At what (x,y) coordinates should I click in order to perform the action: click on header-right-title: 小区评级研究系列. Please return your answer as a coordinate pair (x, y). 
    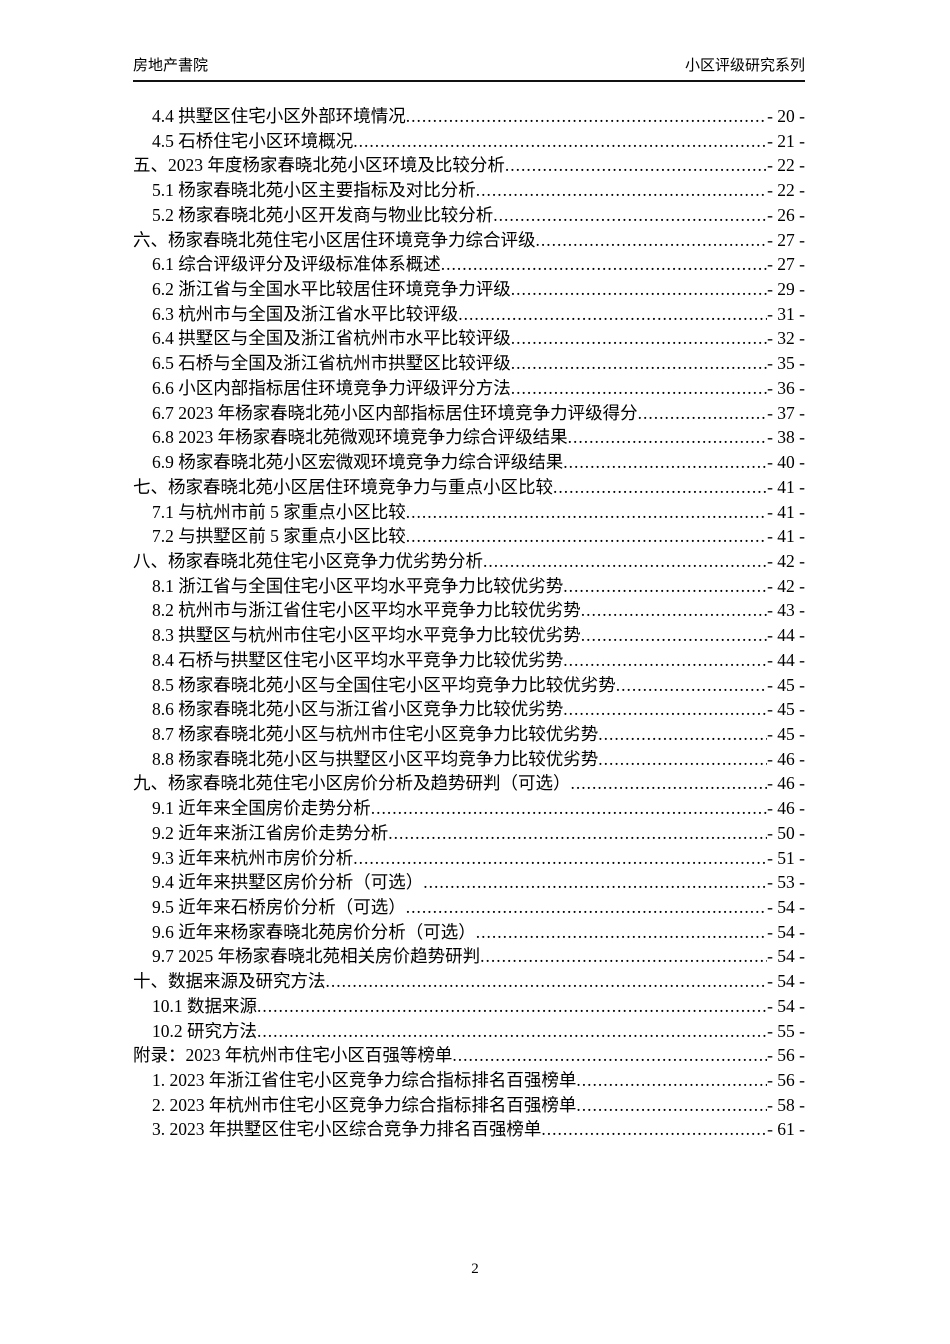
    Looking at the image, I should click on (744, 65).